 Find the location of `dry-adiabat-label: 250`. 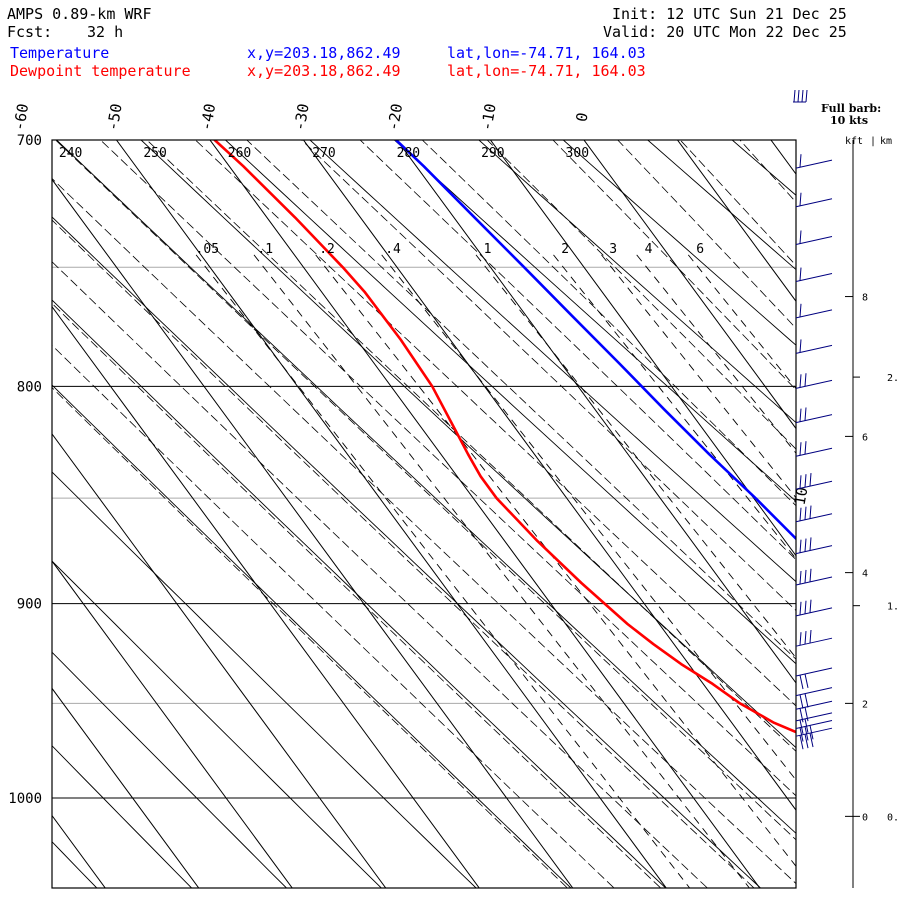

dry-adiabat-label: 250 is located at coordinates (154, 153).